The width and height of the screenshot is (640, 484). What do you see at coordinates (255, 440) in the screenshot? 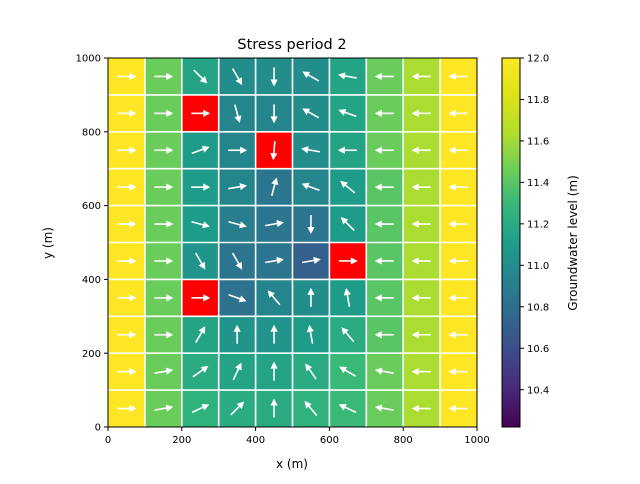
I see `x-tick-label: 400` at bounding box center [255, 440].